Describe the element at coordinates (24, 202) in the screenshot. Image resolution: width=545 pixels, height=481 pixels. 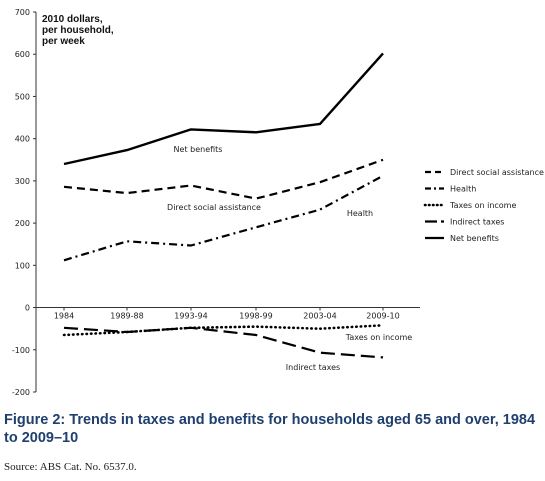
I see `y-axis-ticks: -200 -100 0 100 200 300 400 500 600 700` at that location.